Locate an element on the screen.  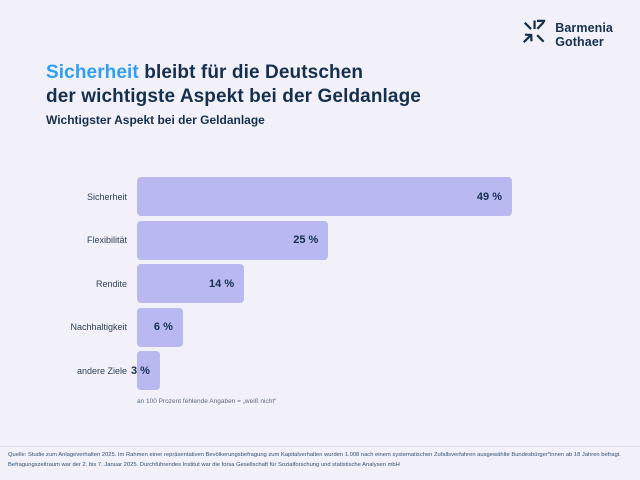
bar-chart-row: Flexibilität 25 % is located at coordinates (316, 240).